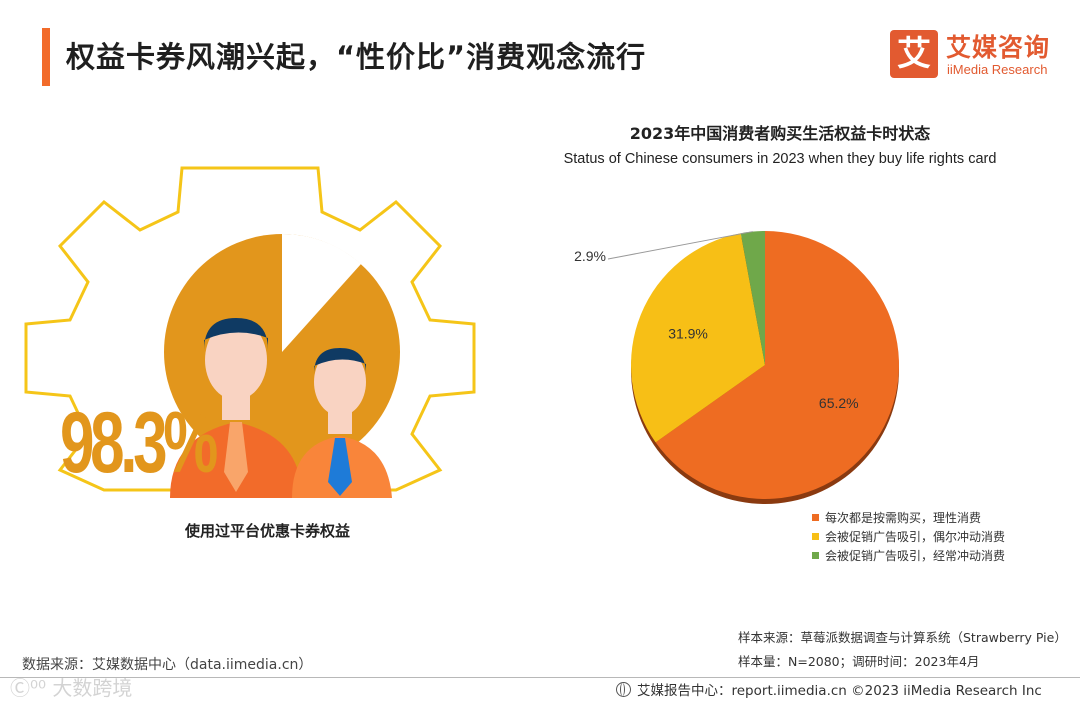  I want to click on footer-divider, so click(540, 677).